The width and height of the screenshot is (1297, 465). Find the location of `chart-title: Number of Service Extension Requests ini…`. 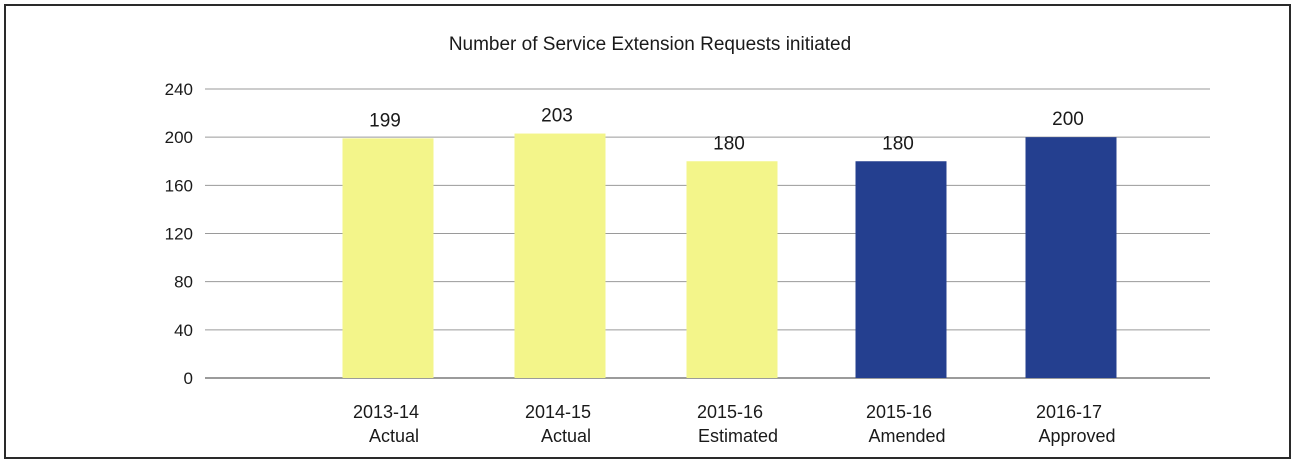

chart-title: Number of Service Extension Requests ini… is located at coordinates (650, 44).